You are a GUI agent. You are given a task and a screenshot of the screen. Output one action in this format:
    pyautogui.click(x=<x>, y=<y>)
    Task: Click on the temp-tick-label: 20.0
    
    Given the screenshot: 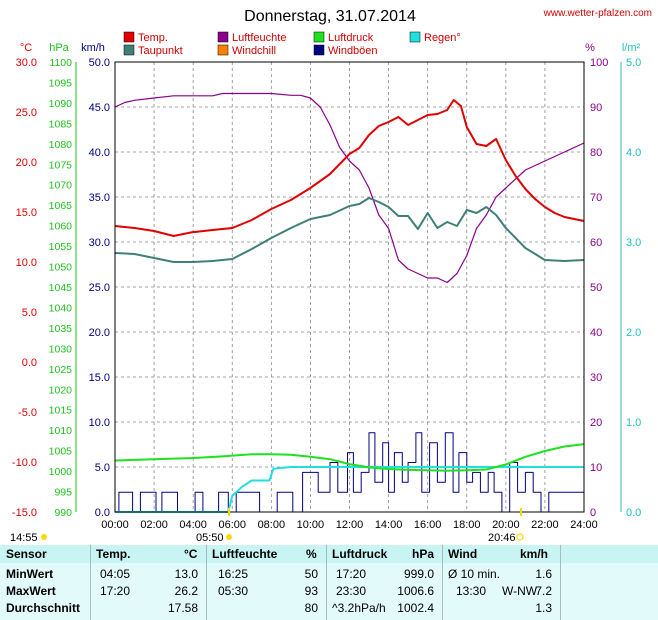 What is the action you would take?
    pyautogui.click(x=26, y=163)
    